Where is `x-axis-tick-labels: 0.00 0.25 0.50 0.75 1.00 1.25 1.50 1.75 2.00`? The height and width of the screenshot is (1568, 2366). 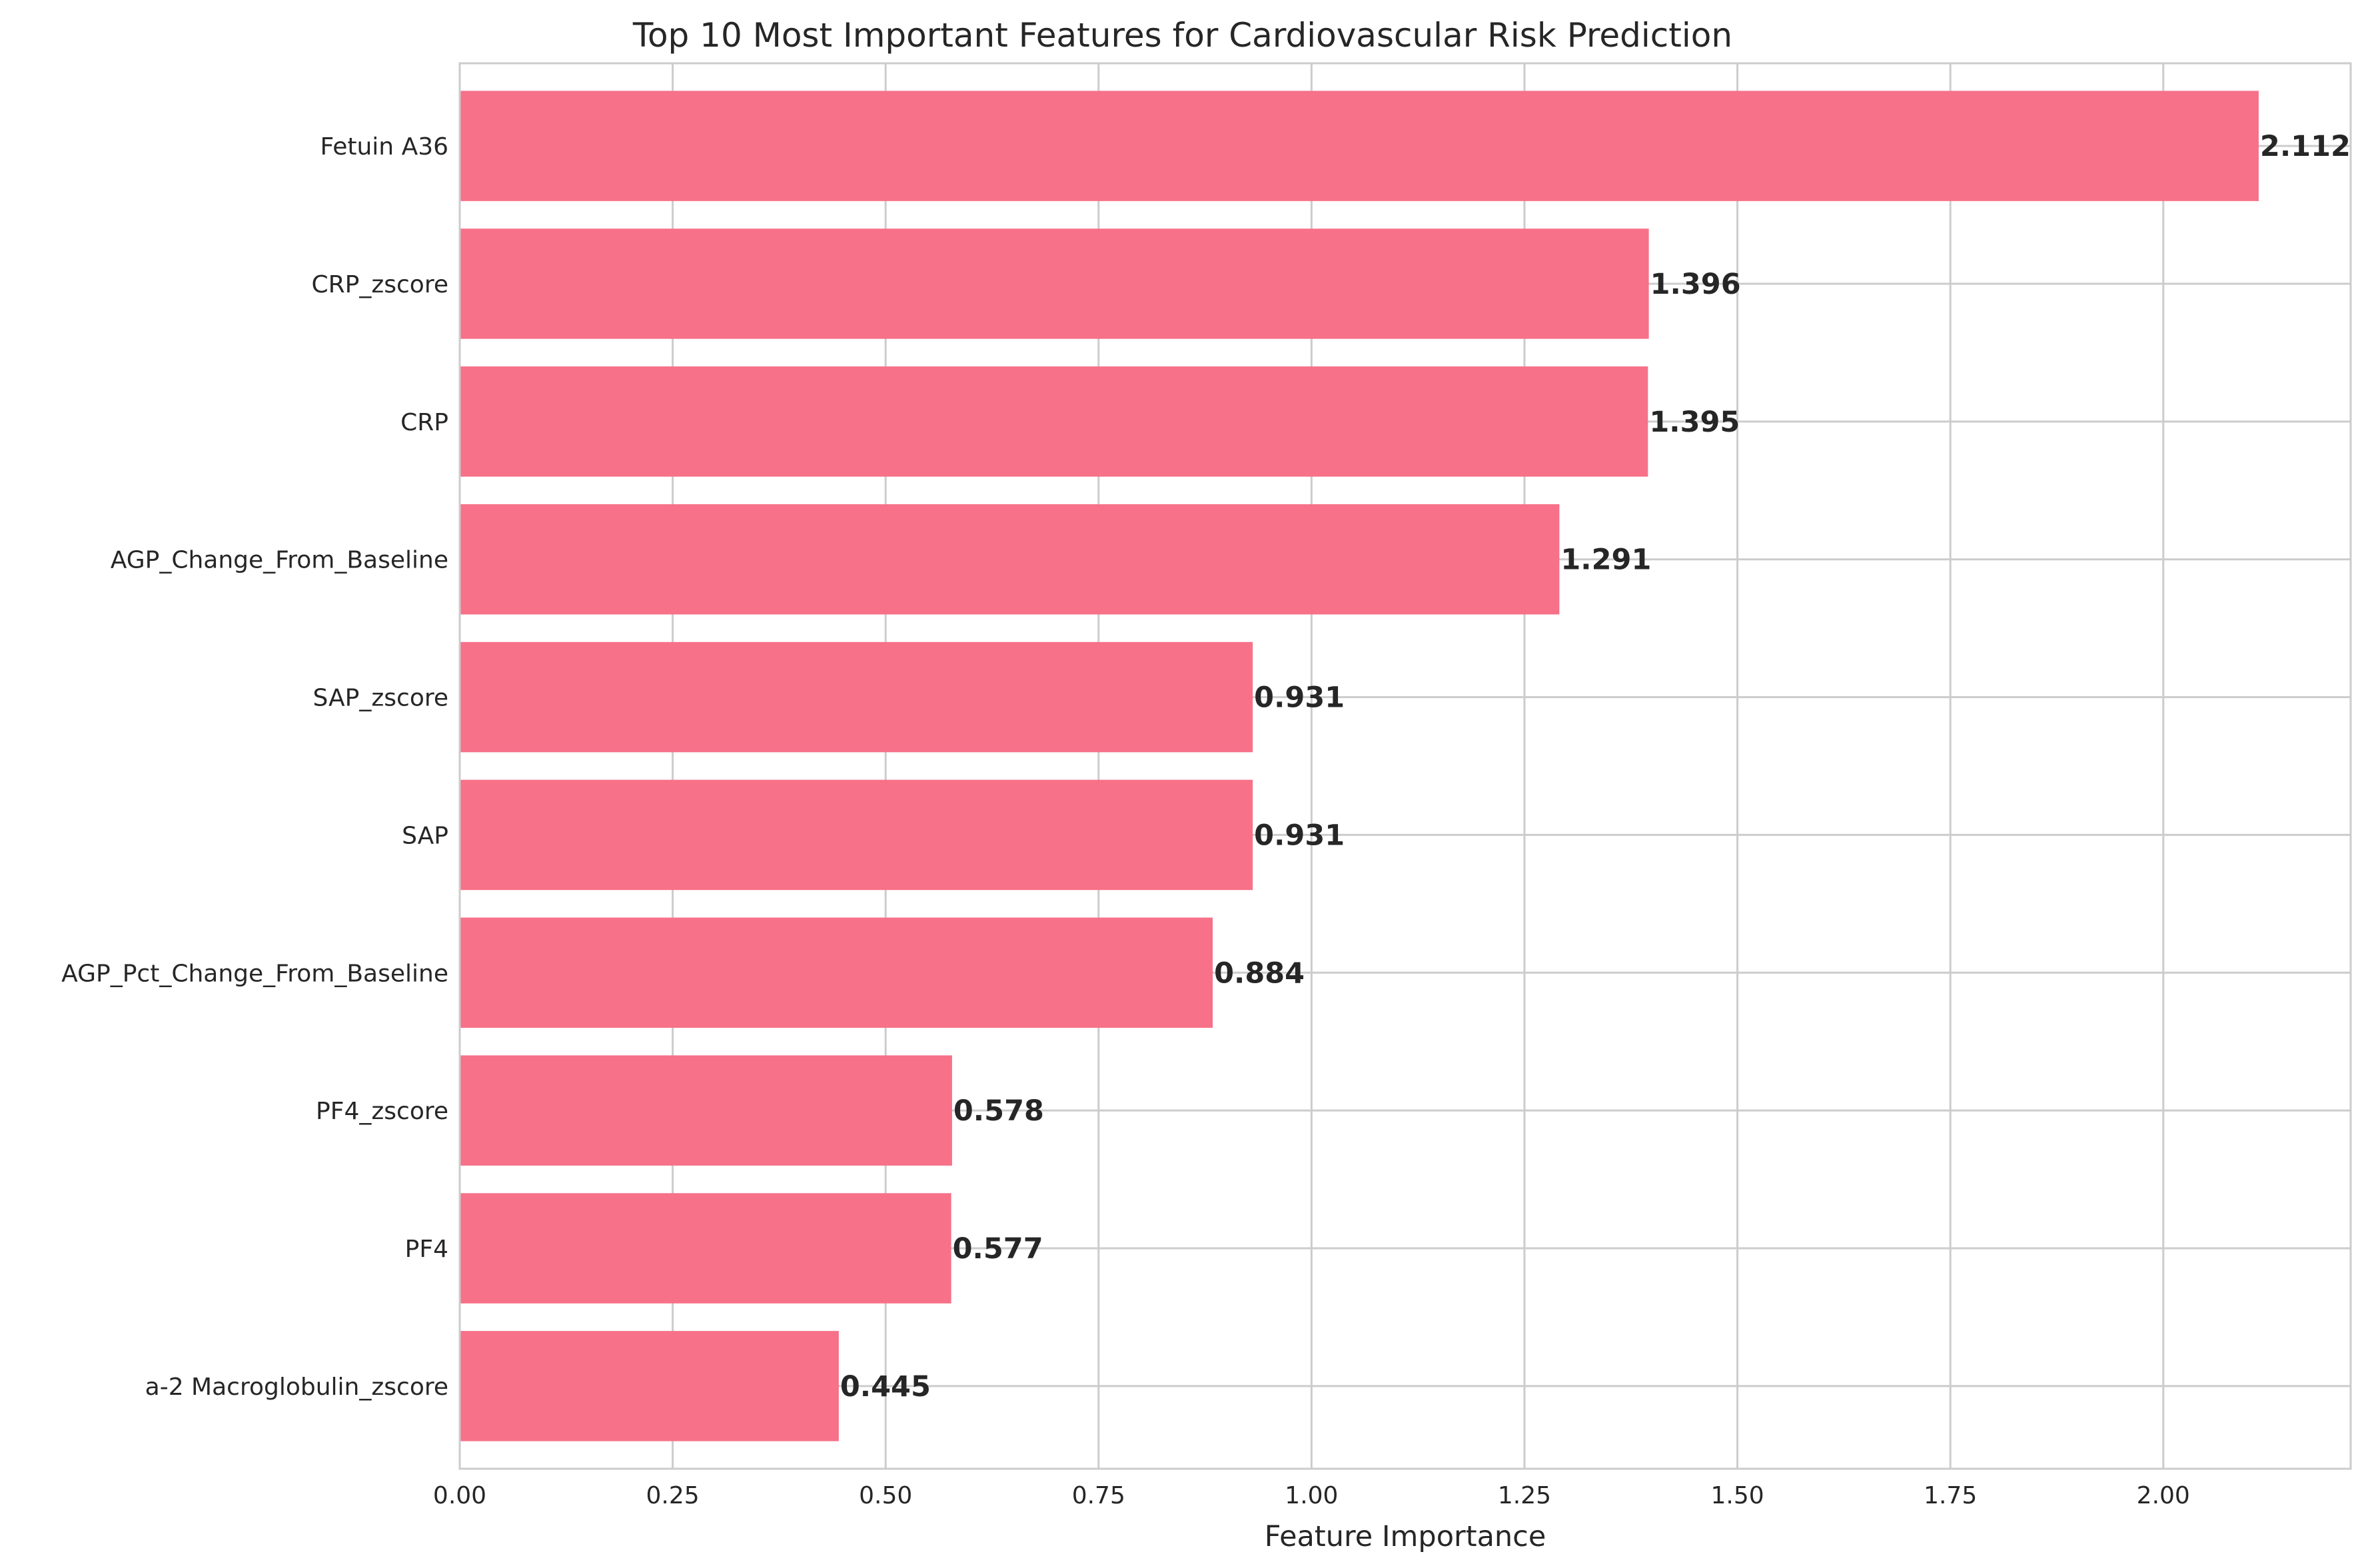 x-axis-tick-labels: 0.00 0.25 0.50 0.75 1.00 1.25 1.50 1.75 2.00 is located at coordinates (1312, 1495).